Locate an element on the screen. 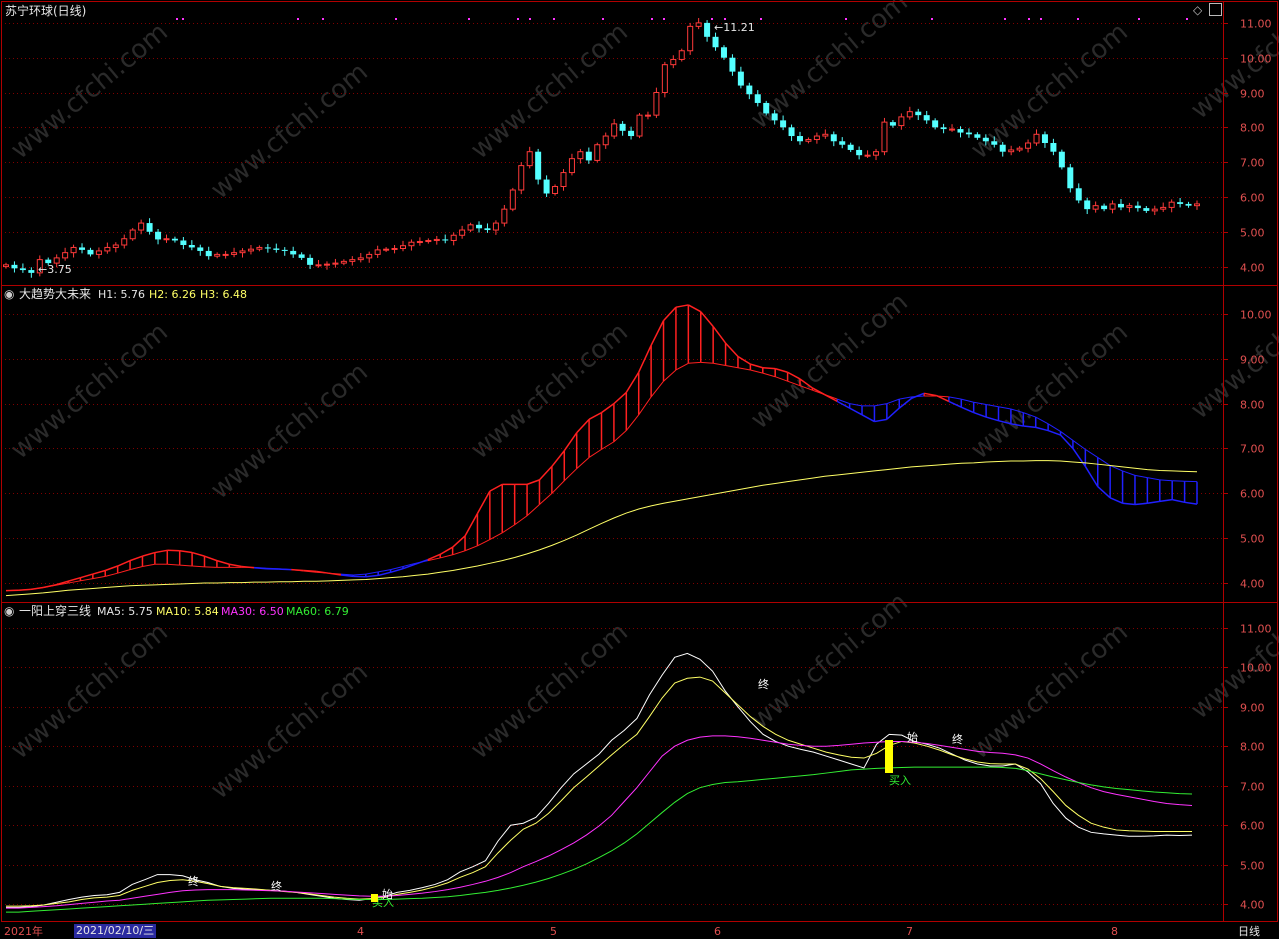  x-axis-cursor-date: 2021/02/10/三 is located at coordinates (115, 931).